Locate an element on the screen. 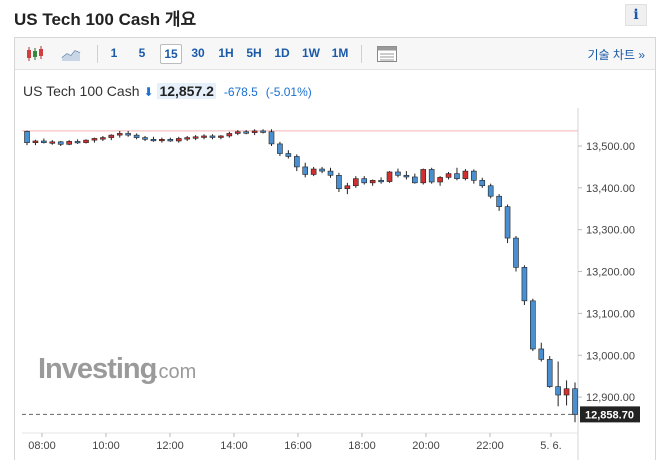 Image resolution: width=658 pixels, height=460 pixels. interval-1m: 1M is located at coordinates (340, 53).